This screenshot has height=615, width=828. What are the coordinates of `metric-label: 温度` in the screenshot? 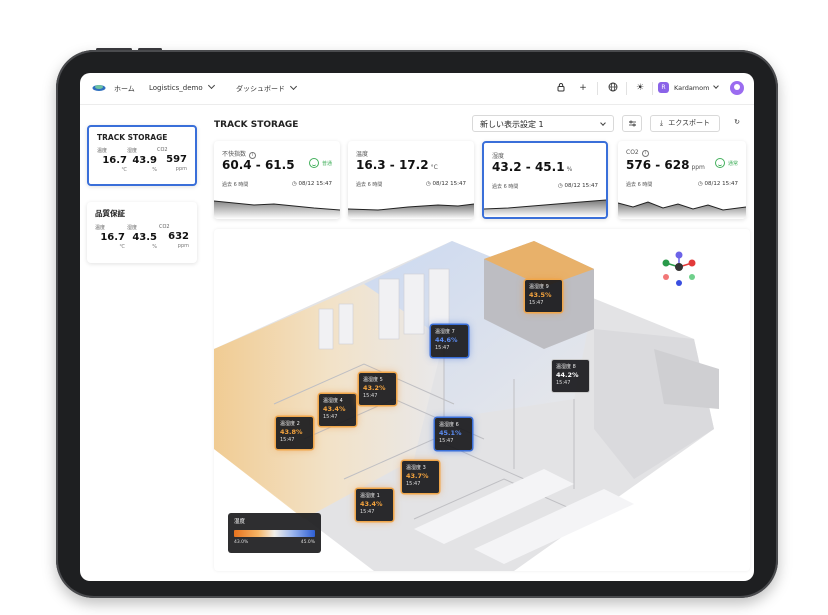 It's located at (102, 151).